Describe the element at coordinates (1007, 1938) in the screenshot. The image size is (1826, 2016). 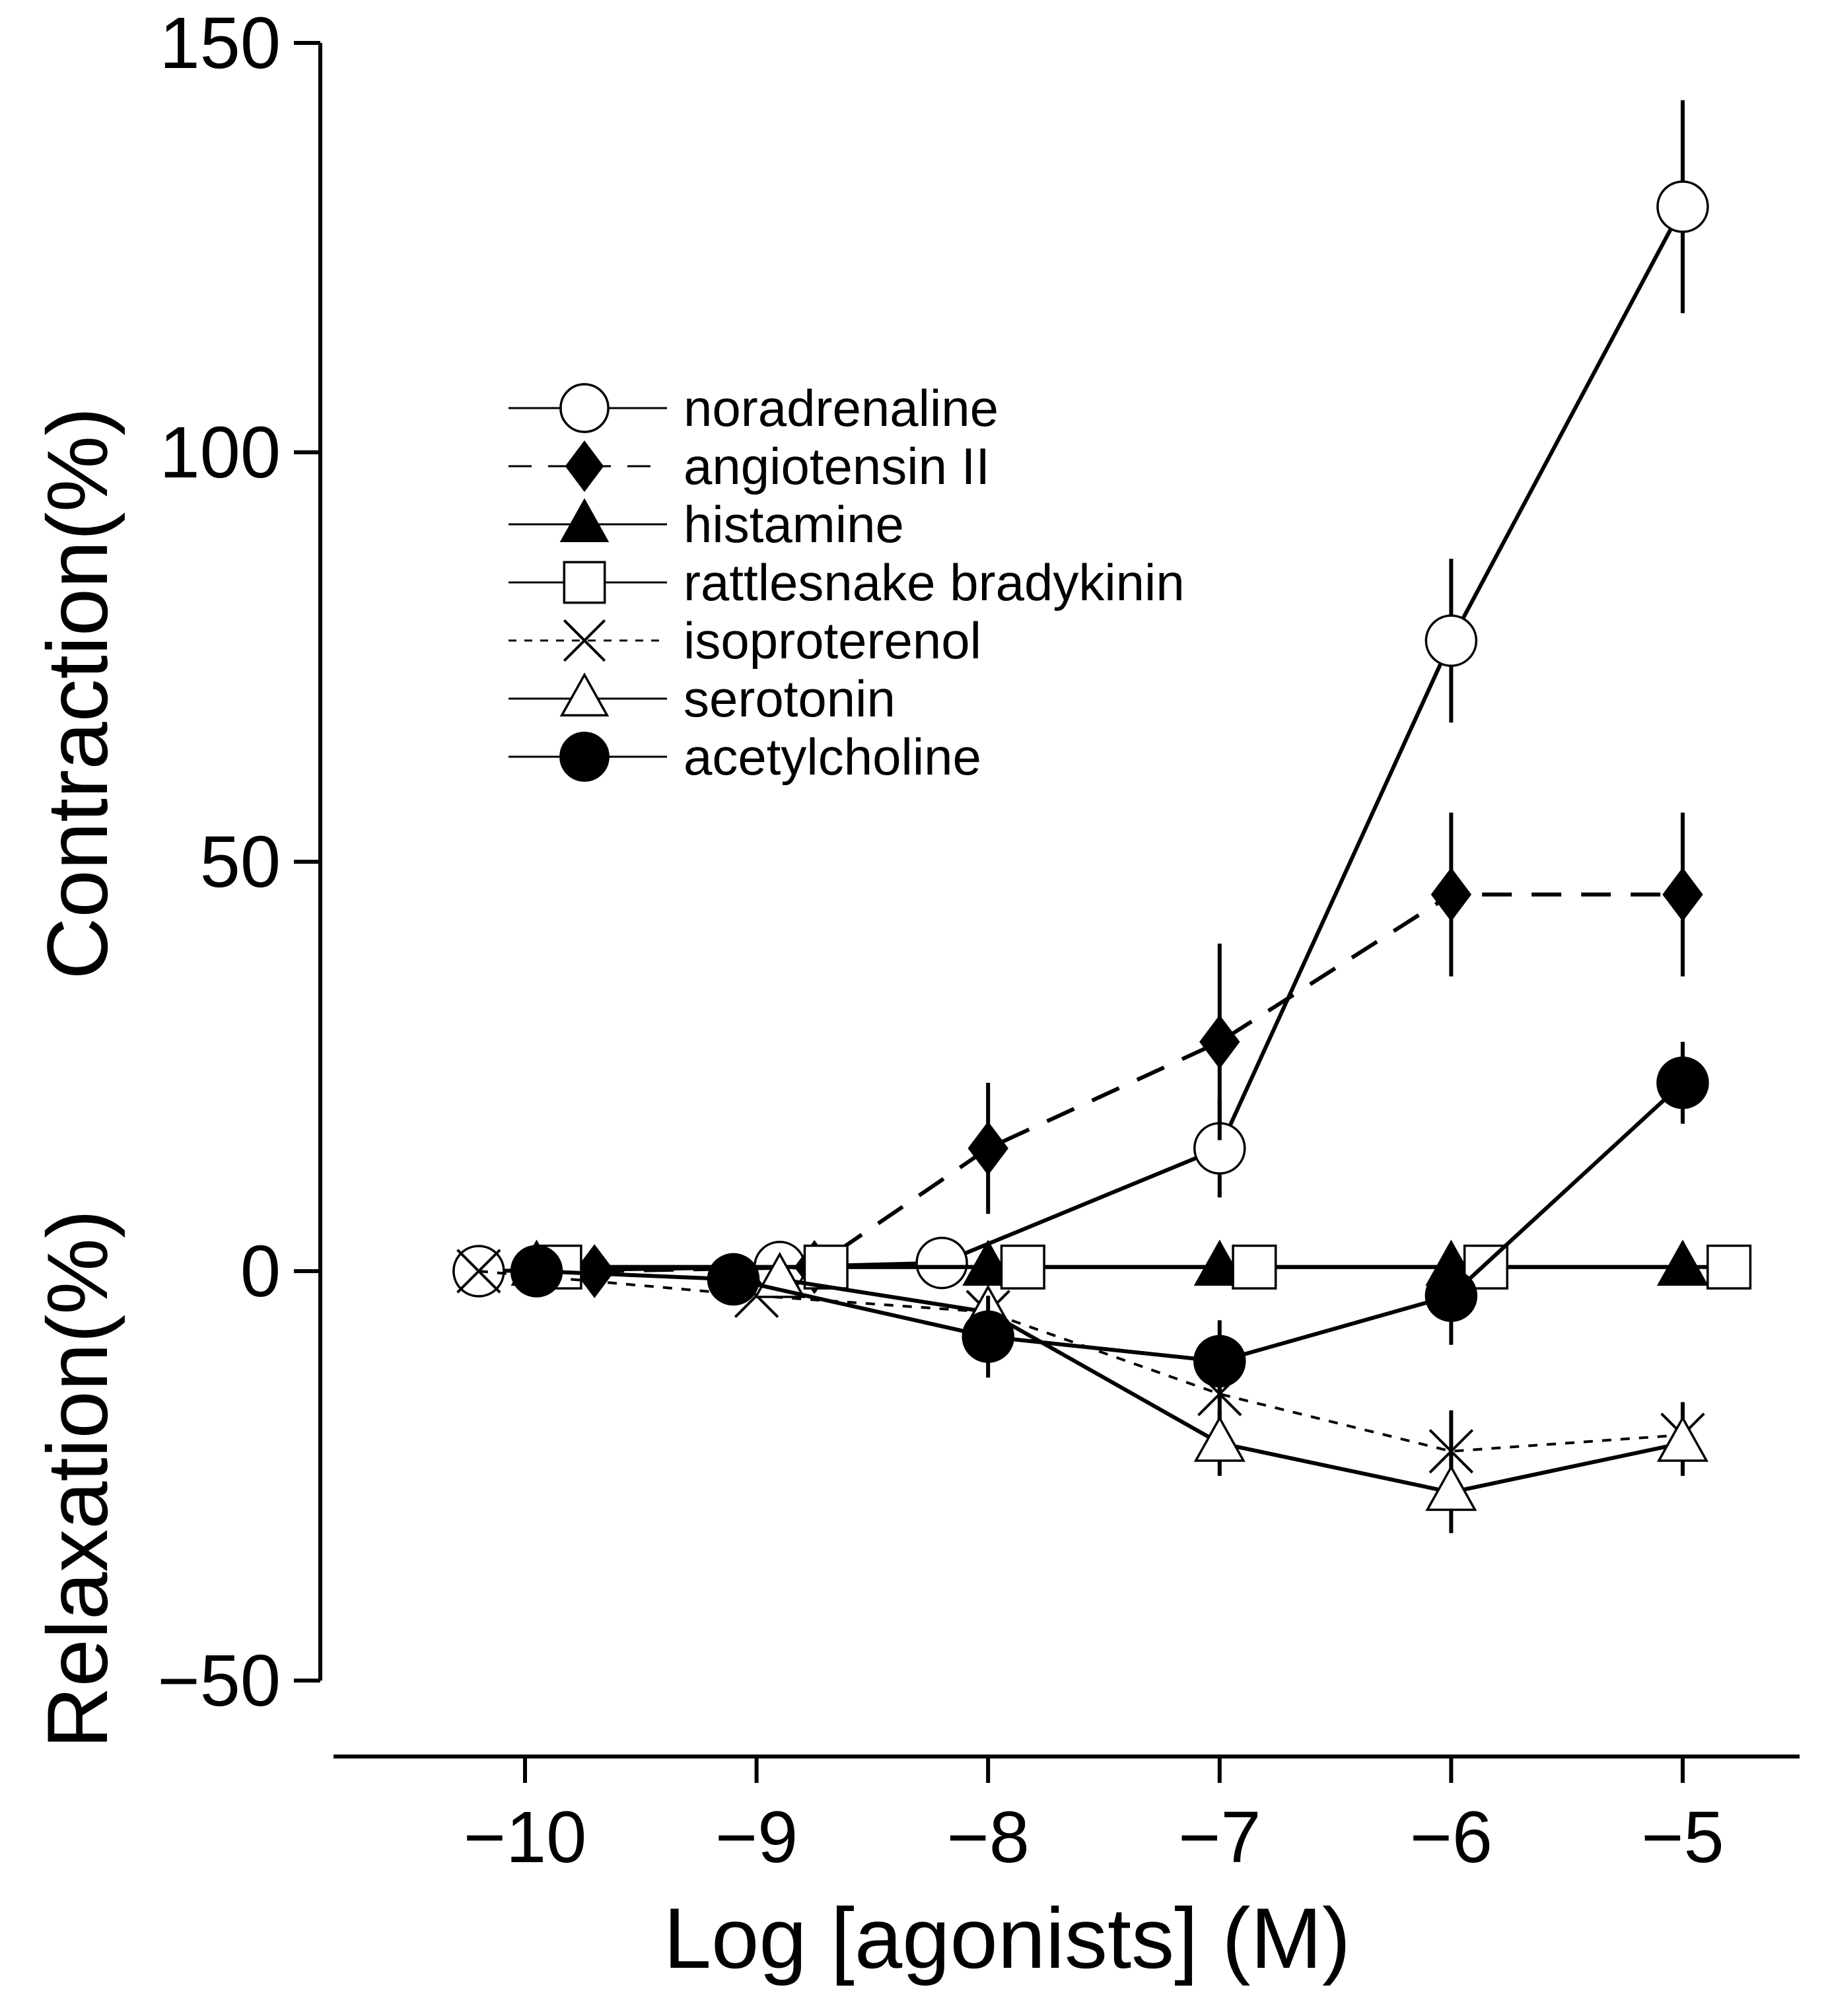
I see `x-axis-title: Log [agonists] (M)` at that location.